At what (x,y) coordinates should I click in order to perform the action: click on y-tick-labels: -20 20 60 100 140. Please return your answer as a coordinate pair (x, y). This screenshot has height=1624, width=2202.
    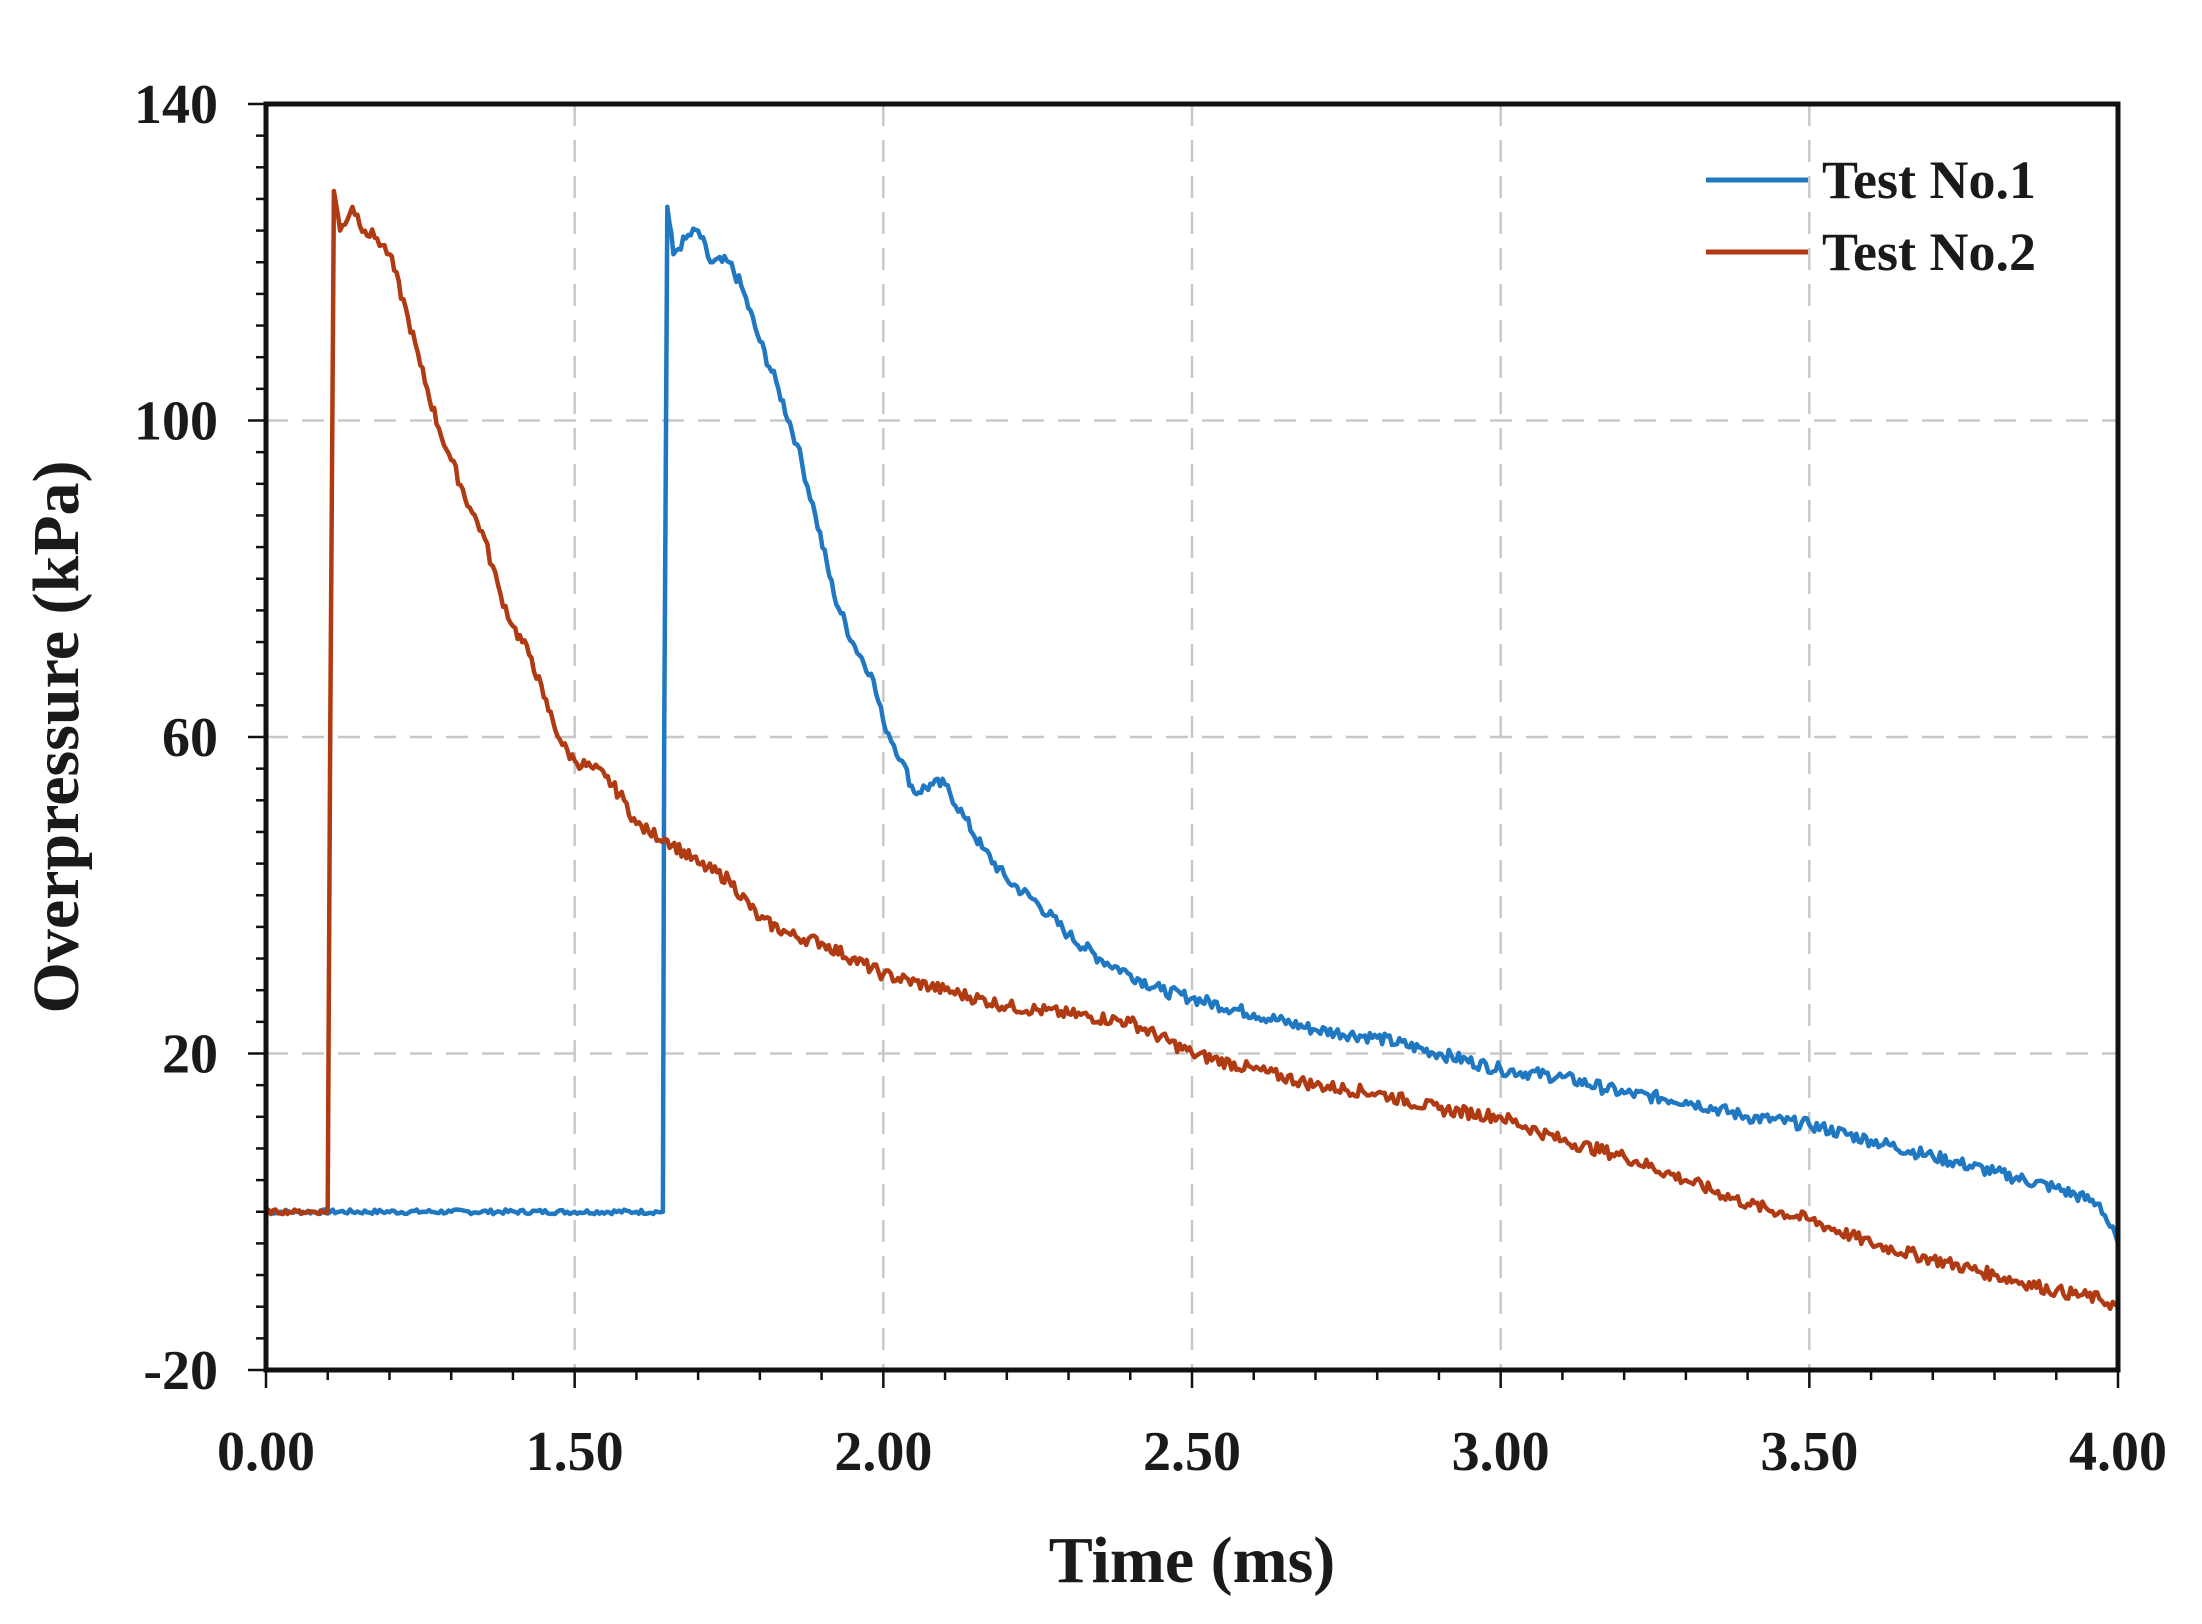
    Looking at the image, I should click on (176, 738).